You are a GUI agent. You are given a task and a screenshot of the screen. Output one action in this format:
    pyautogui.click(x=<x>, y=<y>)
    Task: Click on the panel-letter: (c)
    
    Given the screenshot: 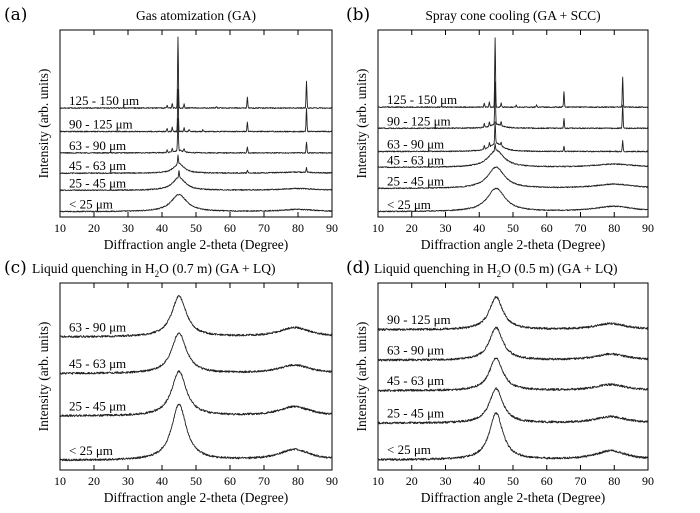 What is the action you would take?
    pyautogui.click(x=15, y=268)
    